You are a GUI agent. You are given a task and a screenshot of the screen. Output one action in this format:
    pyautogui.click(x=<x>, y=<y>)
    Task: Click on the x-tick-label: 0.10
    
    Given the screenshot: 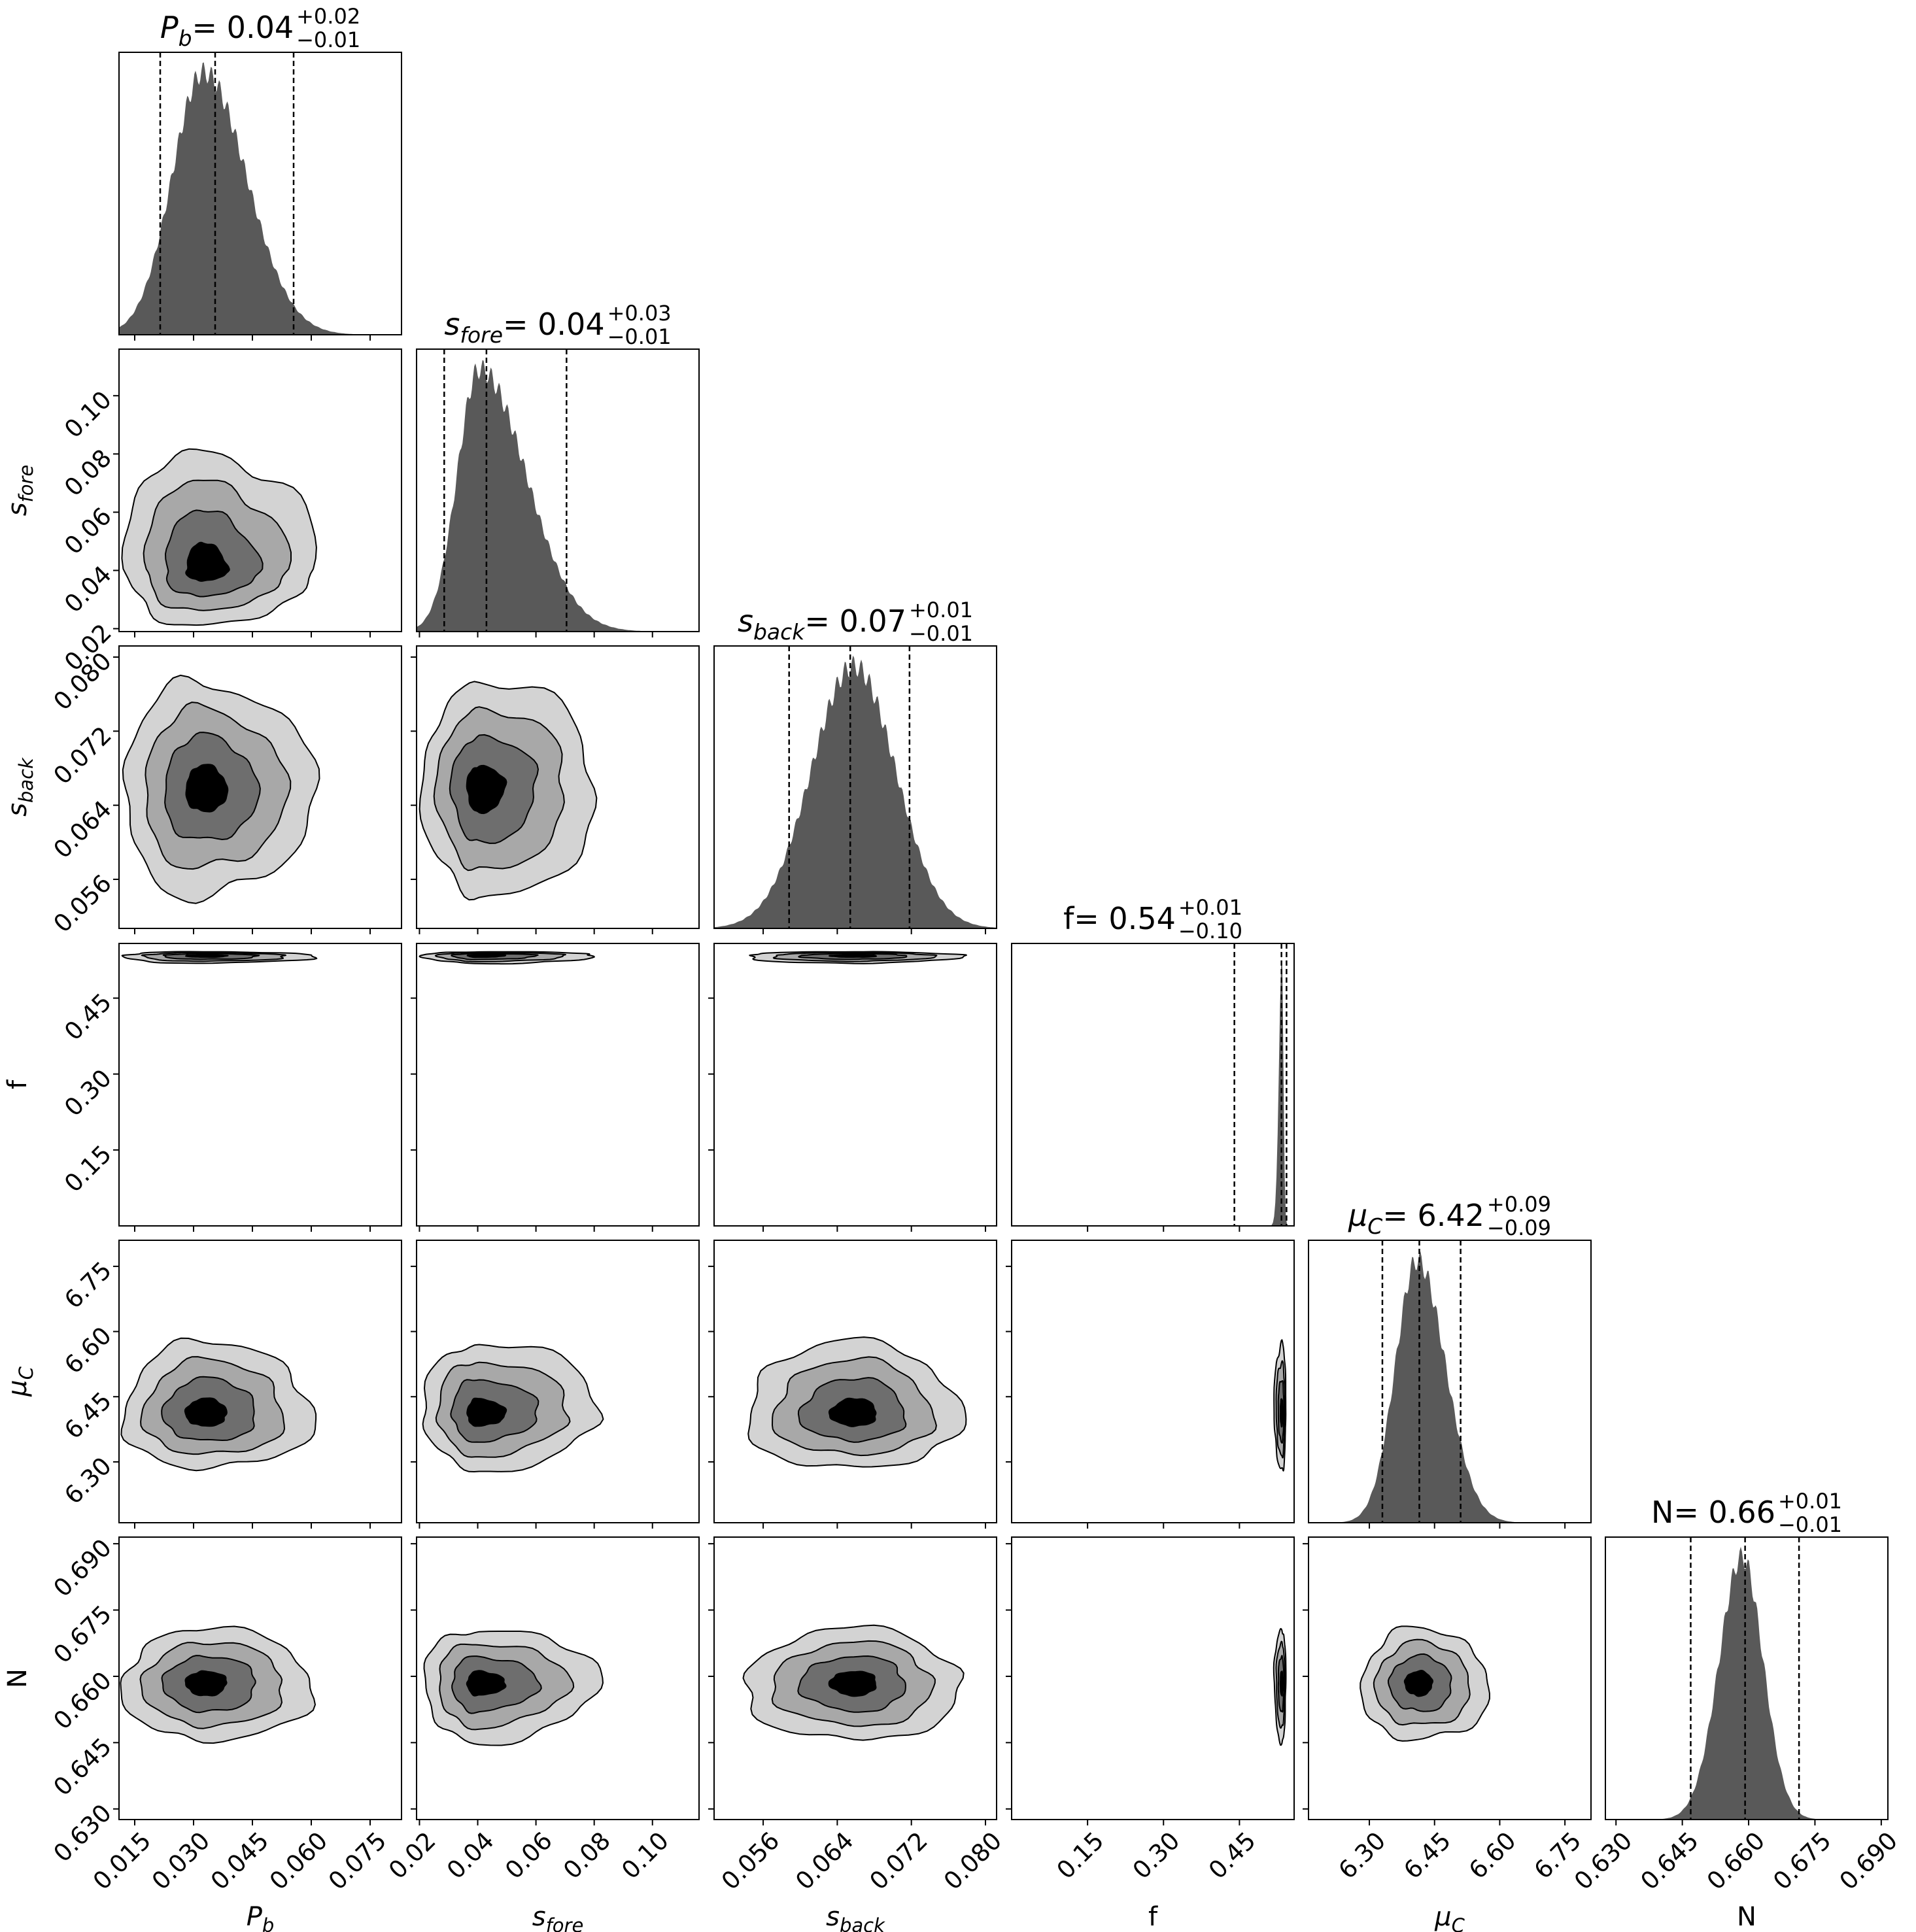 What is the action you would take?
    pyautogui.click(x=645, y=1856)
    